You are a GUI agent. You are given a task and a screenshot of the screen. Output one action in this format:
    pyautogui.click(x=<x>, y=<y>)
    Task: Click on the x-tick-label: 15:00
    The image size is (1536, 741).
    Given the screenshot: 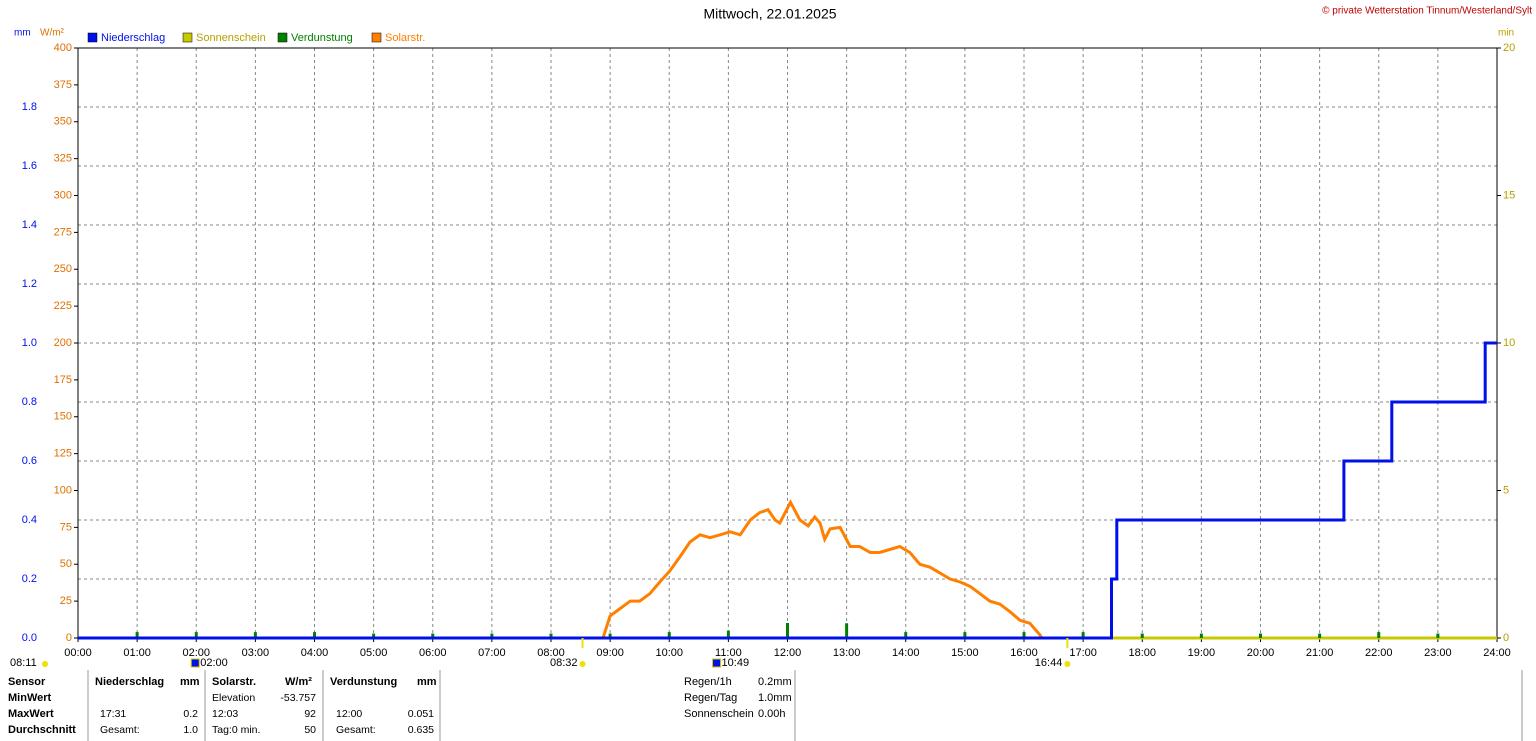 What is the action you would take?
    pyautogui.click(x=965, y=653)
    